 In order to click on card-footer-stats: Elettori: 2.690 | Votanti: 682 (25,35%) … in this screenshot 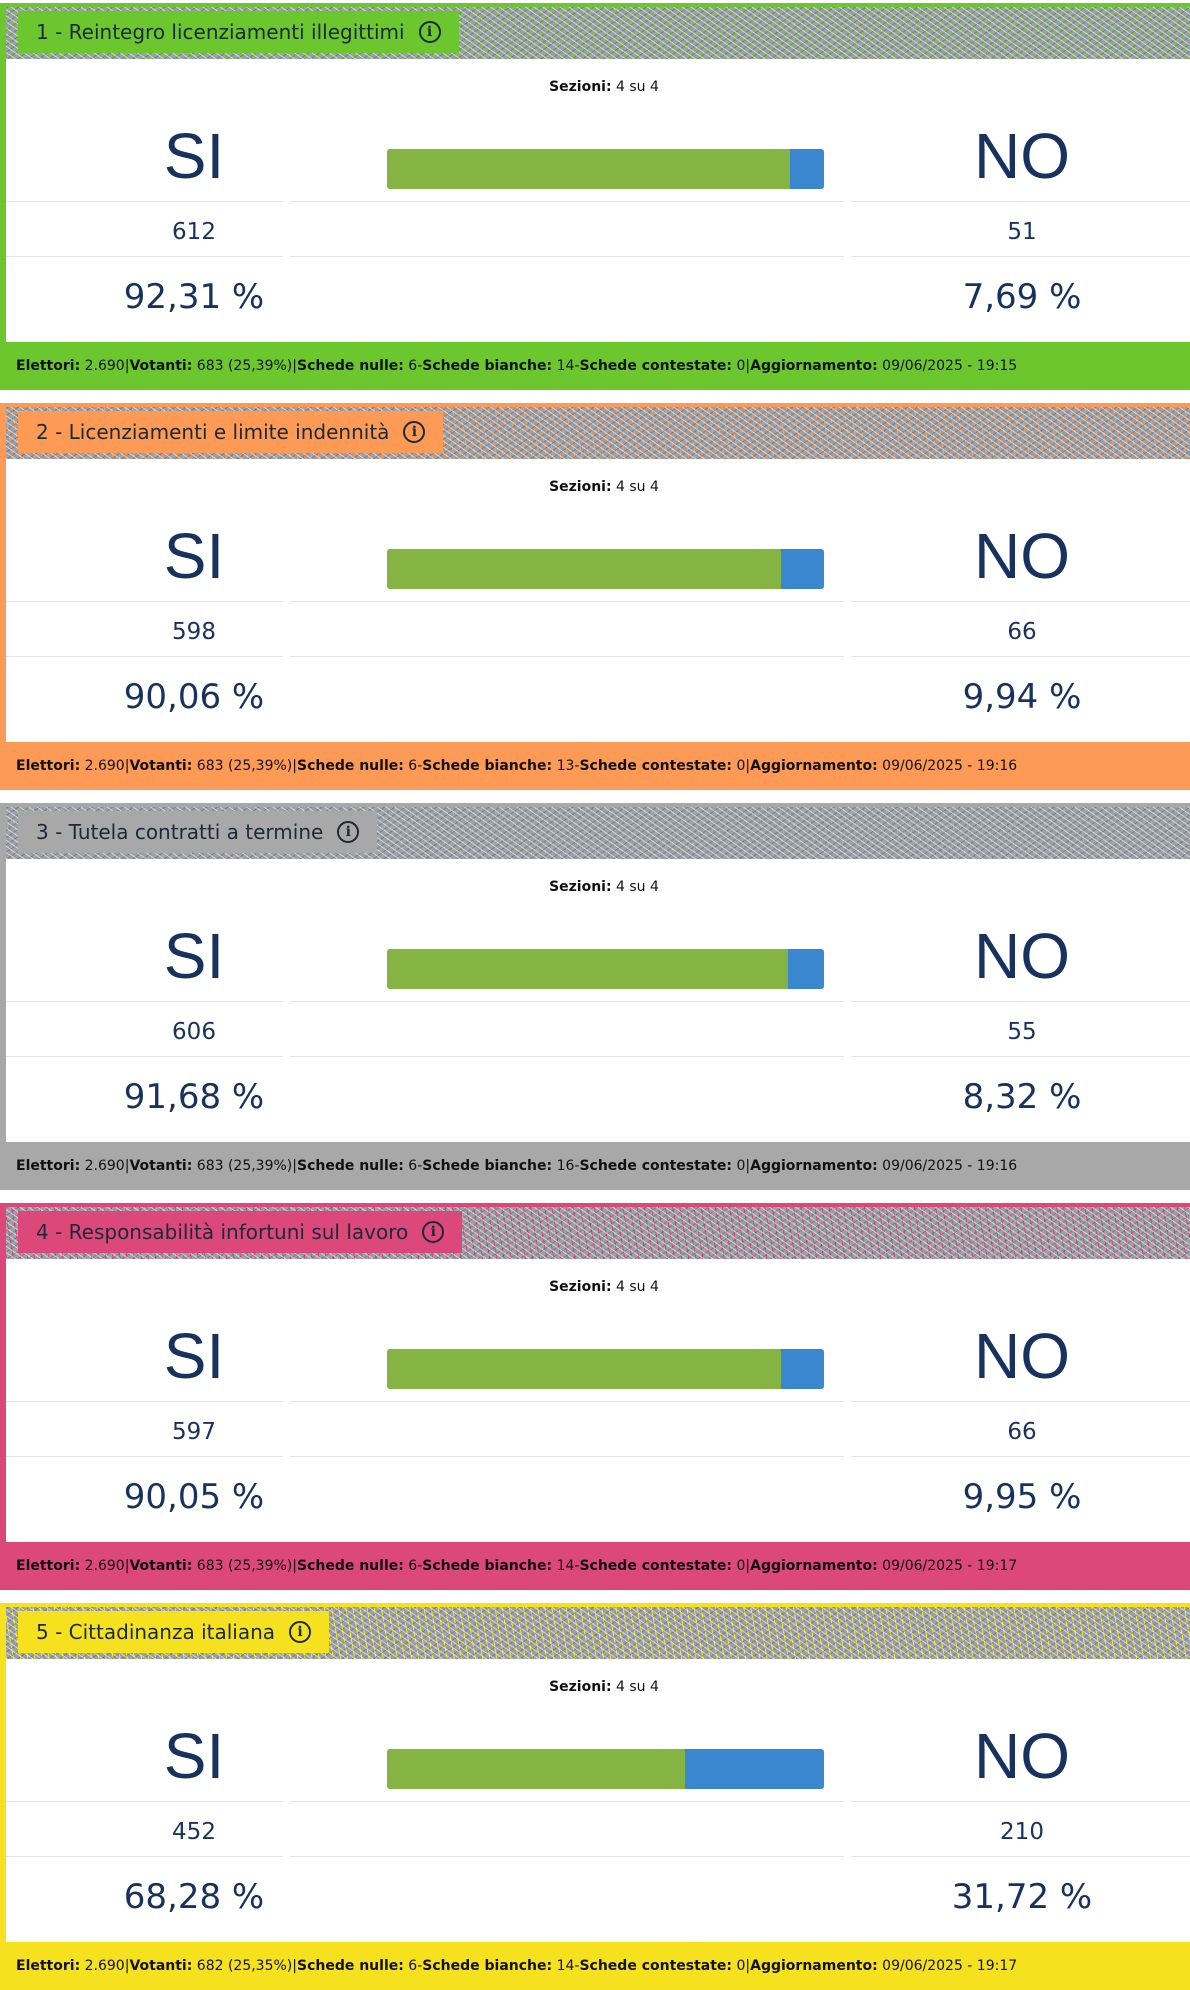, I will do `click(598, 1966)`.